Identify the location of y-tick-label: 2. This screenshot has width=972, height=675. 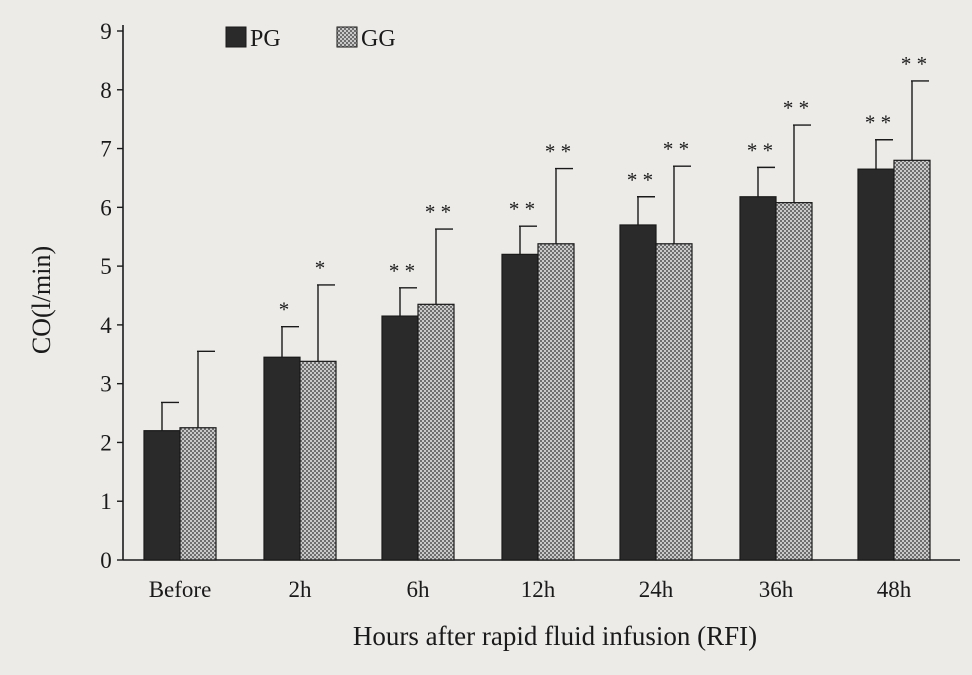
(106, 442).